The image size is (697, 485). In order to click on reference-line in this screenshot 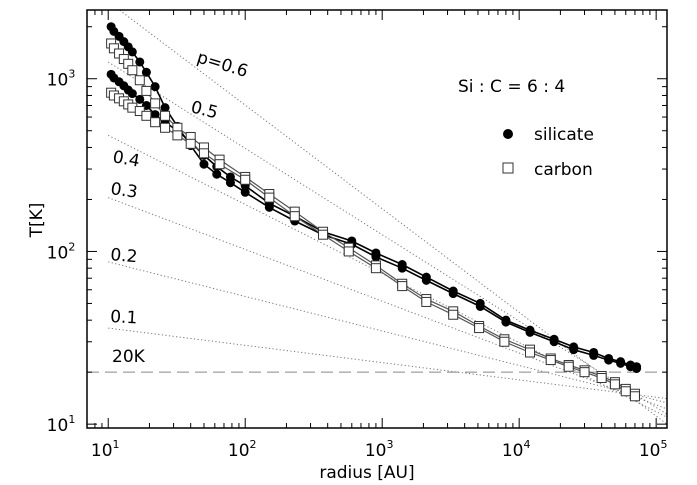, I will do `click(387, 363)`.